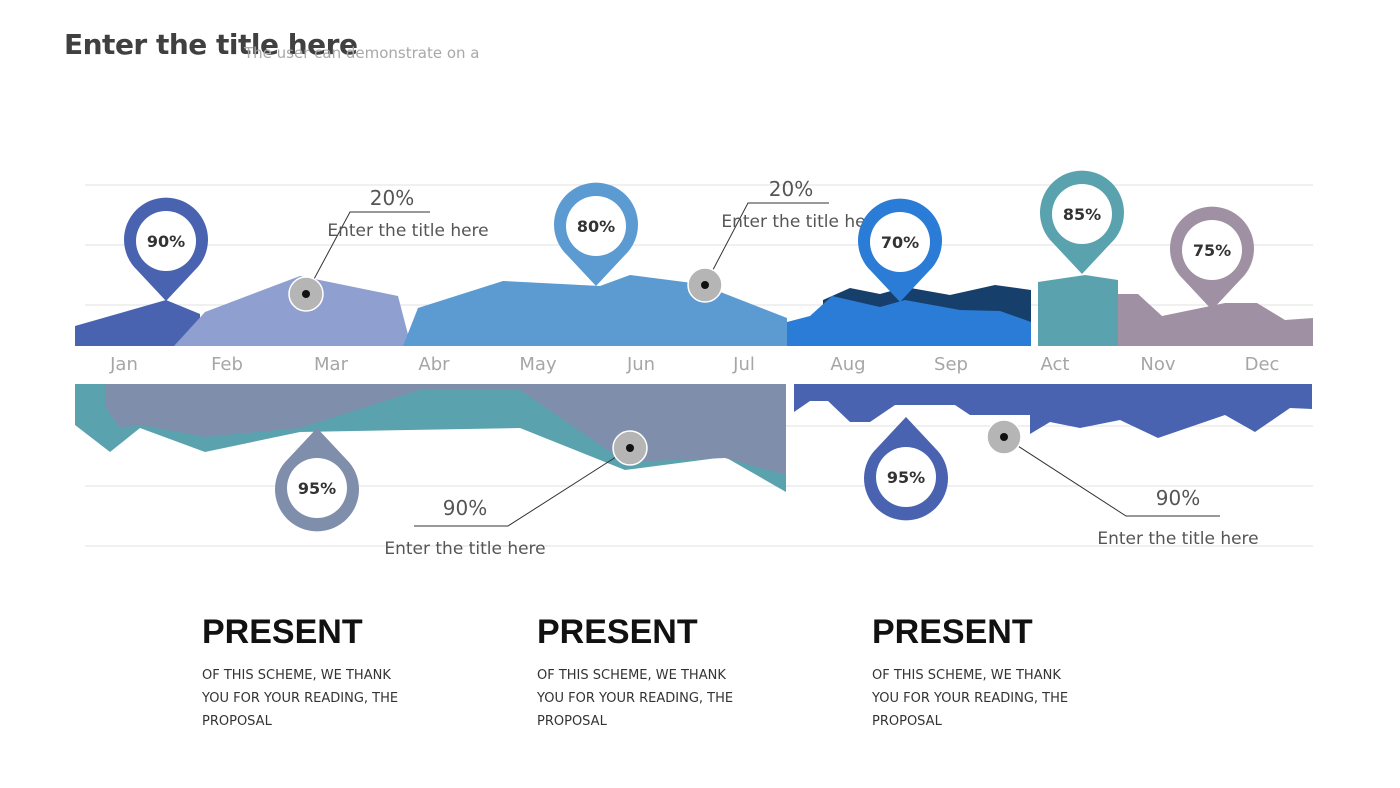 This screenshot has width=1400, height=788. I want to click on top-areas, so click(694, 310).